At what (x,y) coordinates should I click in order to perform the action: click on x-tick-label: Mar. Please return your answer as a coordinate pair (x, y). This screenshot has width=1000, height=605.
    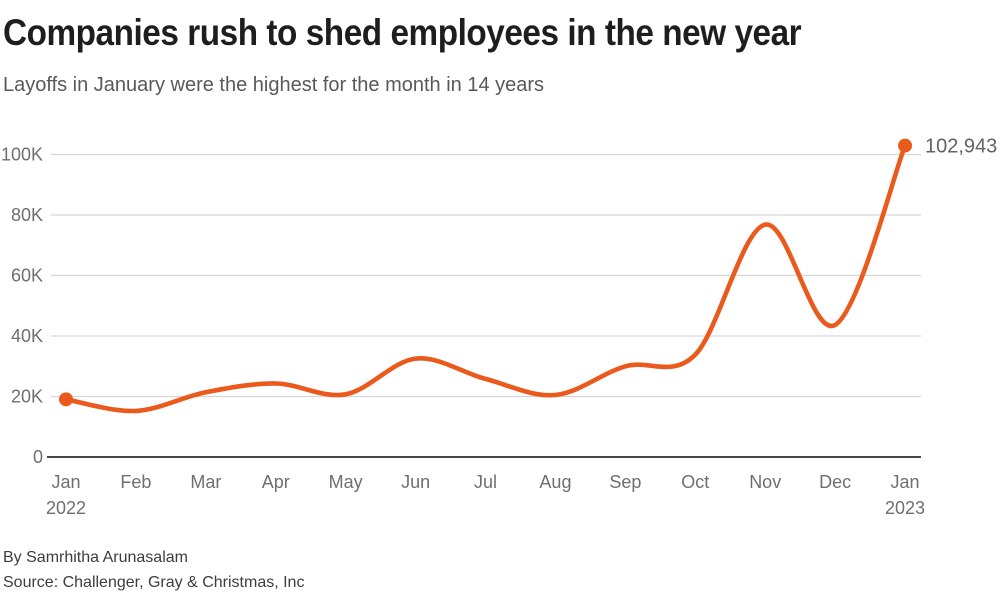
    Looking at the image, I should click on (205, 482).